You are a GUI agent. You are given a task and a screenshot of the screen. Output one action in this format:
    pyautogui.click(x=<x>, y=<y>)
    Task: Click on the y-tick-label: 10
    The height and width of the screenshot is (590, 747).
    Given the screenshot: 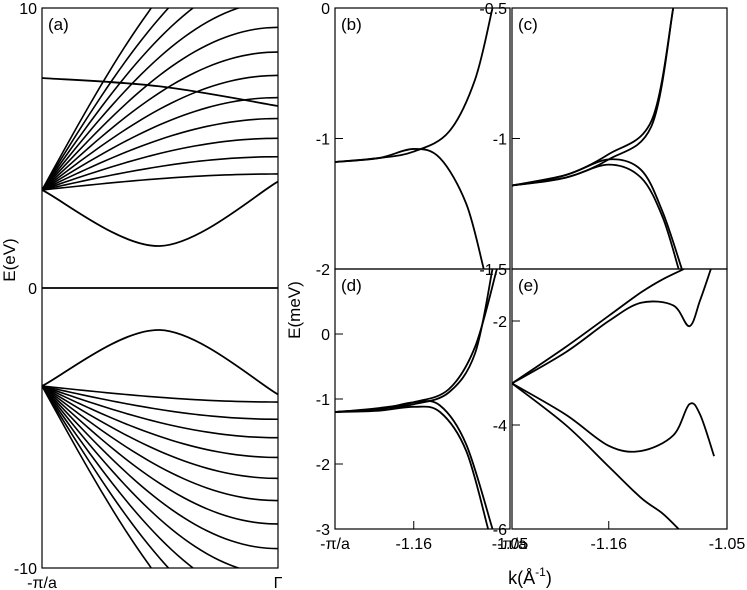 What is the action you would take?
    pyautogui.click(x=28, y=9)
    